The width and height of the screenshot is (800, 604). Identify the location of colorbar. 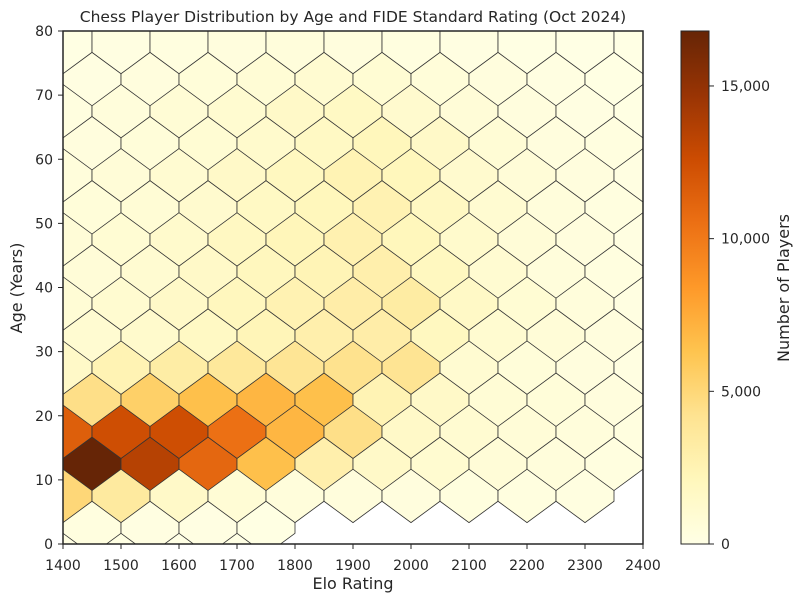
(695, 287).